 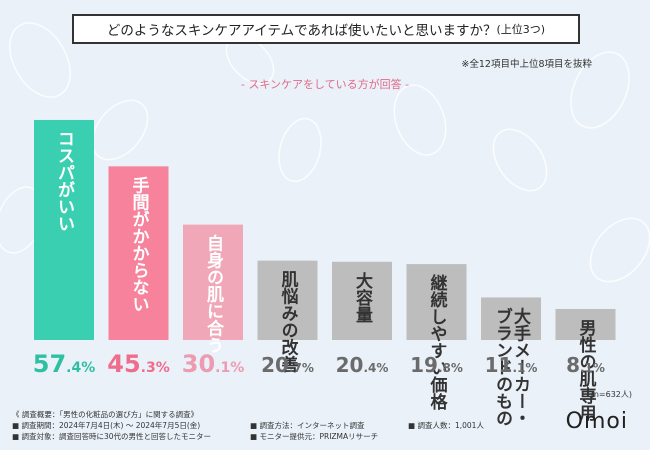 I want to click on bar-label-2: 手間がかからない, so click(x=139, y=243).